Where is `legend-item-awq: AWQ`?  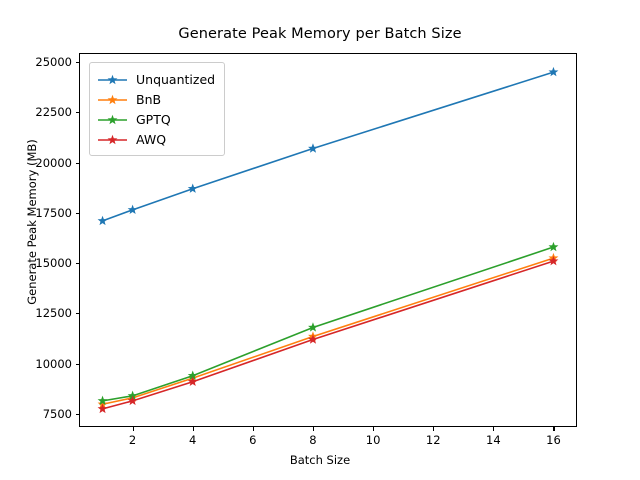
legend-item-awq: AWQ is located at coordinates (156, 139).